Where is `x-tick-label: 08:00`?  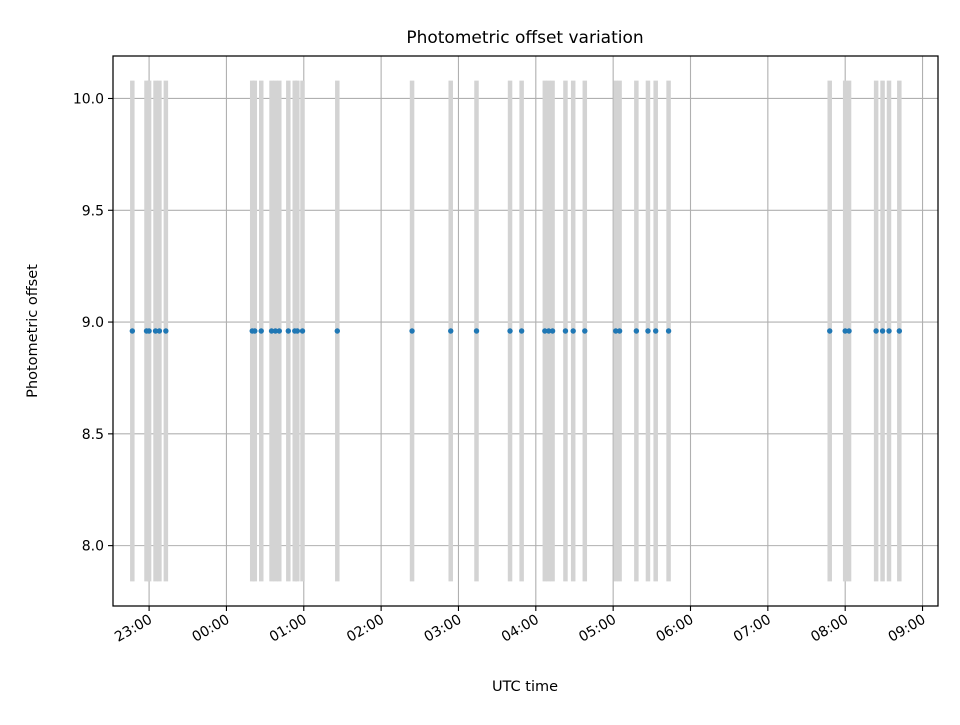
x-tick-label: 08:00 is located at coordinates (829, 629).